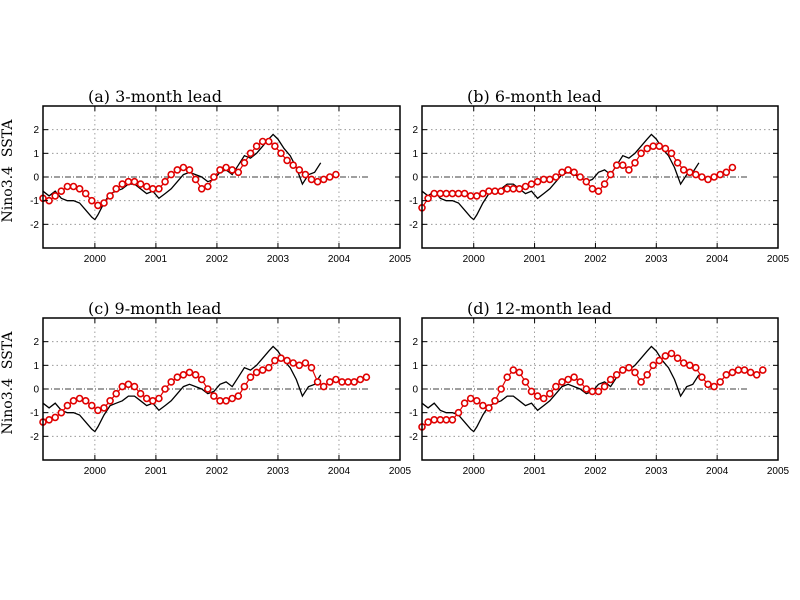  Describe the element at coordinates (534, 471) in the screenshot. I see `x-tick-label: 2001` at that location.